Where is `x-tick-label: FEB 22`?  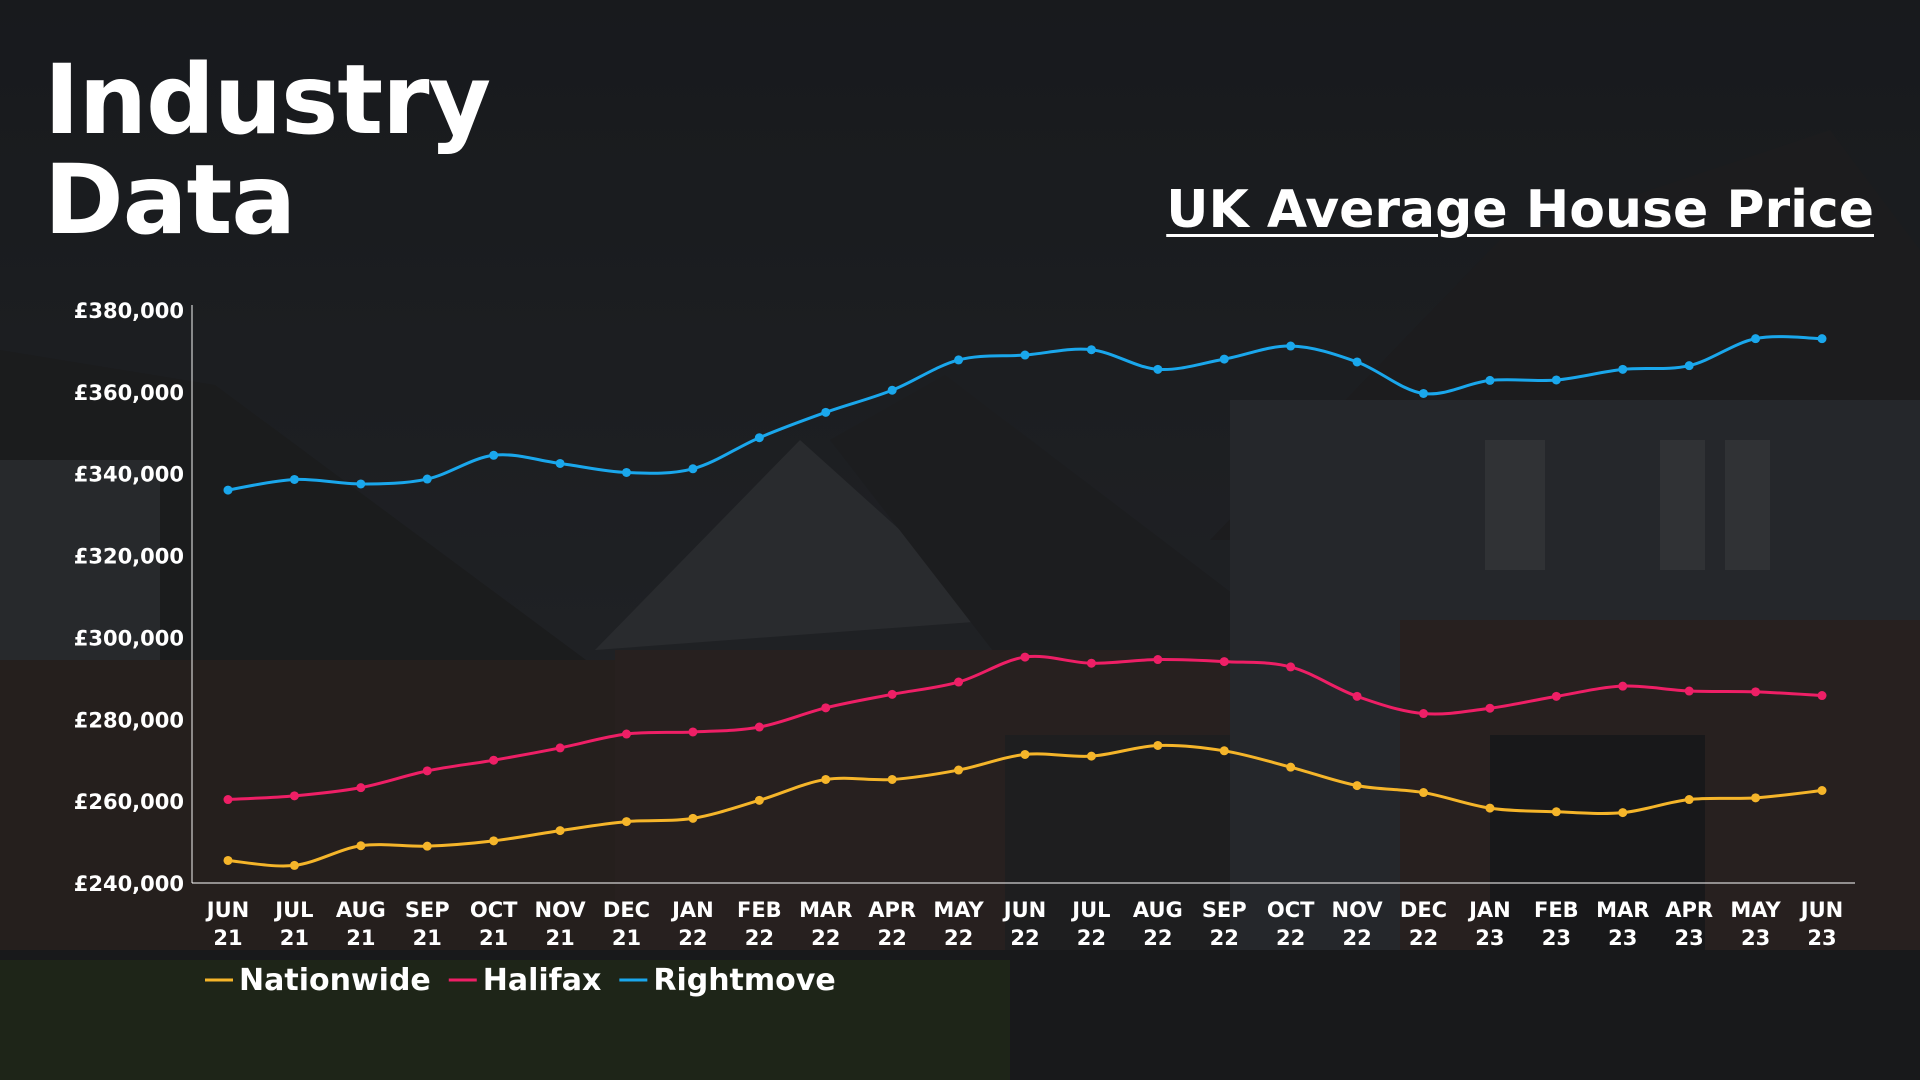
x-tick-label: FEB 22 is located at coordinates (759, 924).